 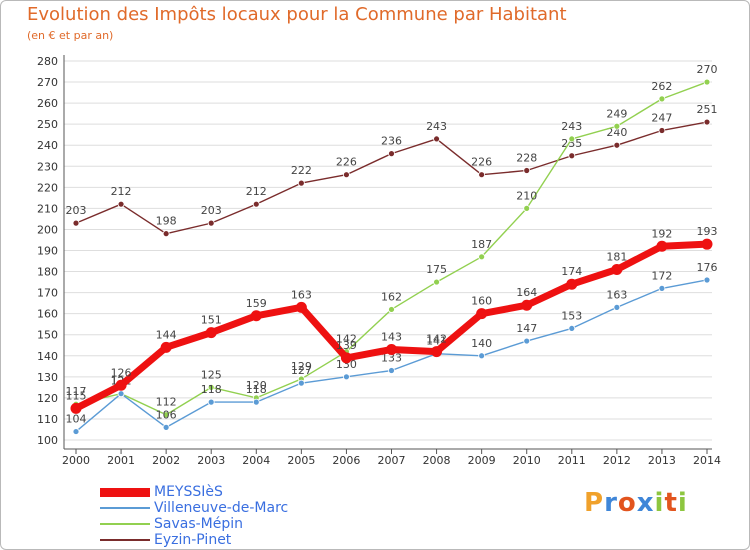 What do you see at coordinates (199, 524) in the screenshot?
I see `legend-label: Savas-Mépin` at bounding box center [199, 524].